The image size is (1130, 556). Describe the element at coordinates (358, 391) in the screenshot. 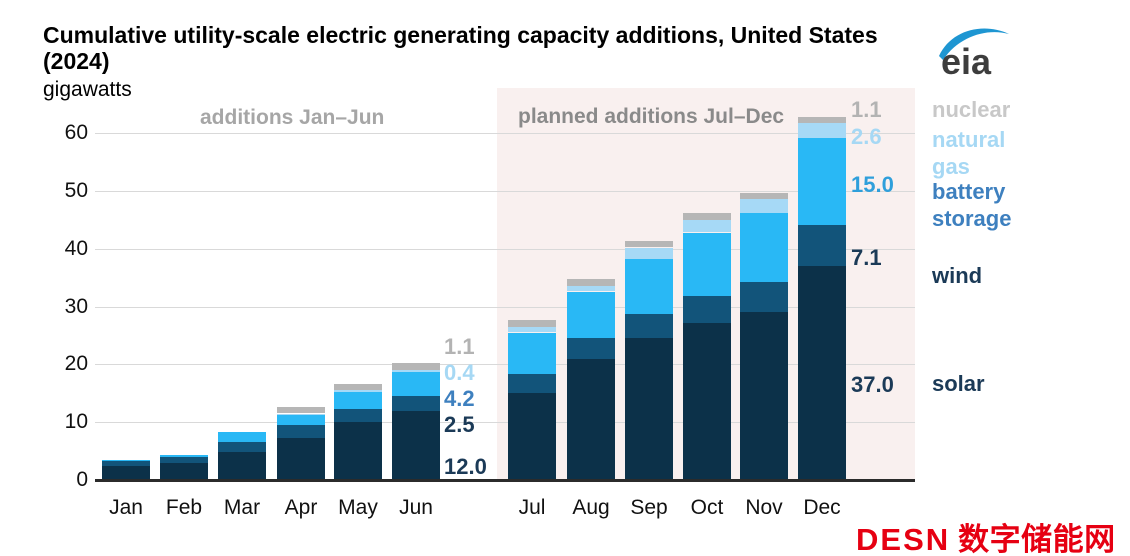

I see `bar-segment-natural-gas-may` at that location.